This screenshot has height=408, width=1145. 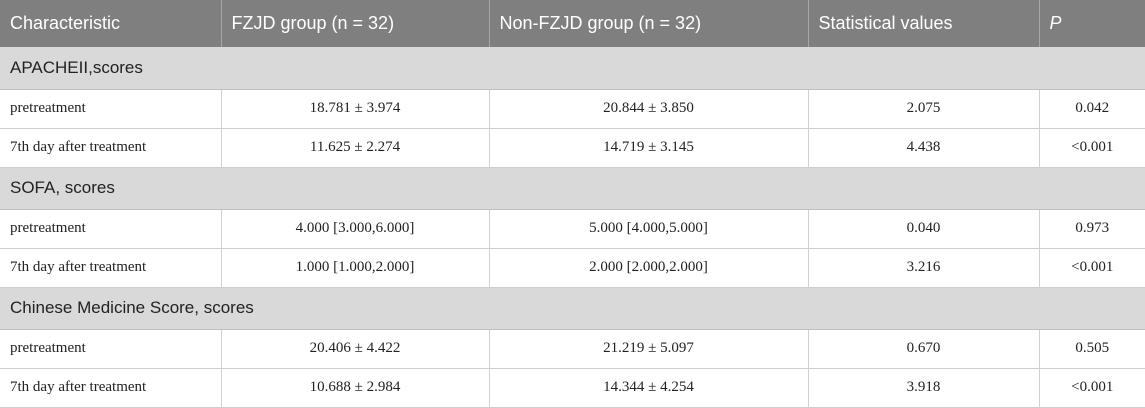 I want to click on header-statistical-values: Statistical values, so click(x=924, y=23).